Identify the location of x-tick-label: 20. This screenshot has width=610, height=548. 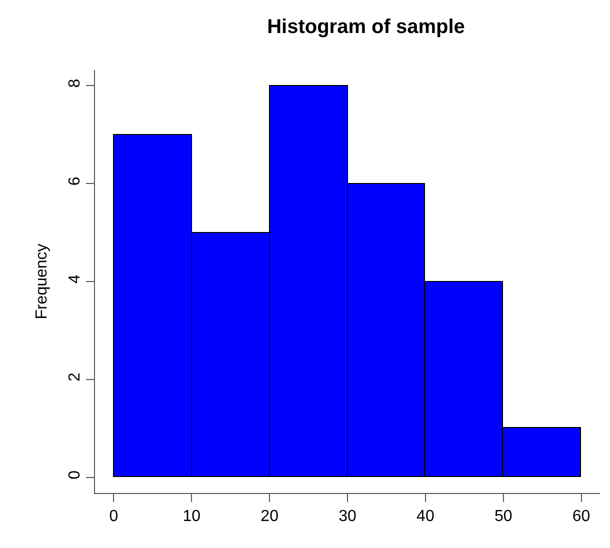
(269, 517).